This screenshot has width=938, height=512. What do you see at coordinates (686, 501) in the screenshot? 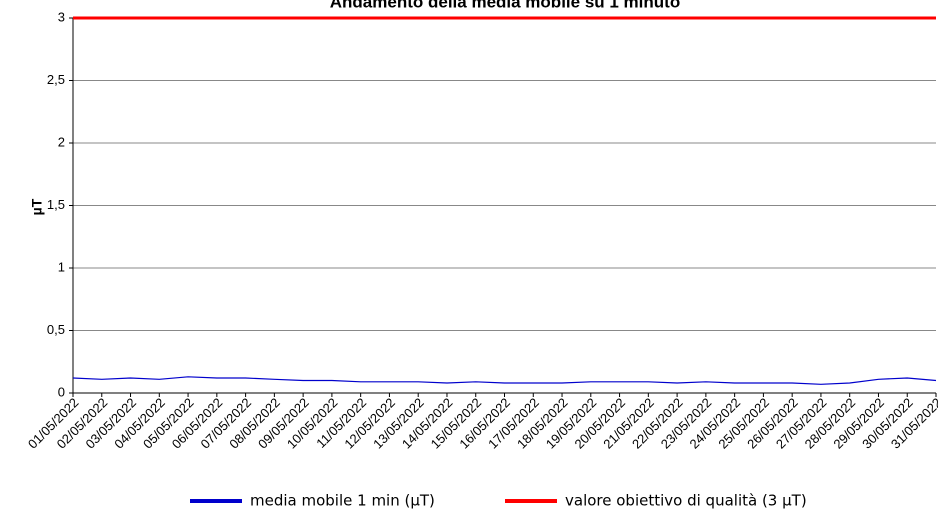
I see `legend-label: valore obiettivo di qualità (3 µT)` at bounding box center [686, 501].